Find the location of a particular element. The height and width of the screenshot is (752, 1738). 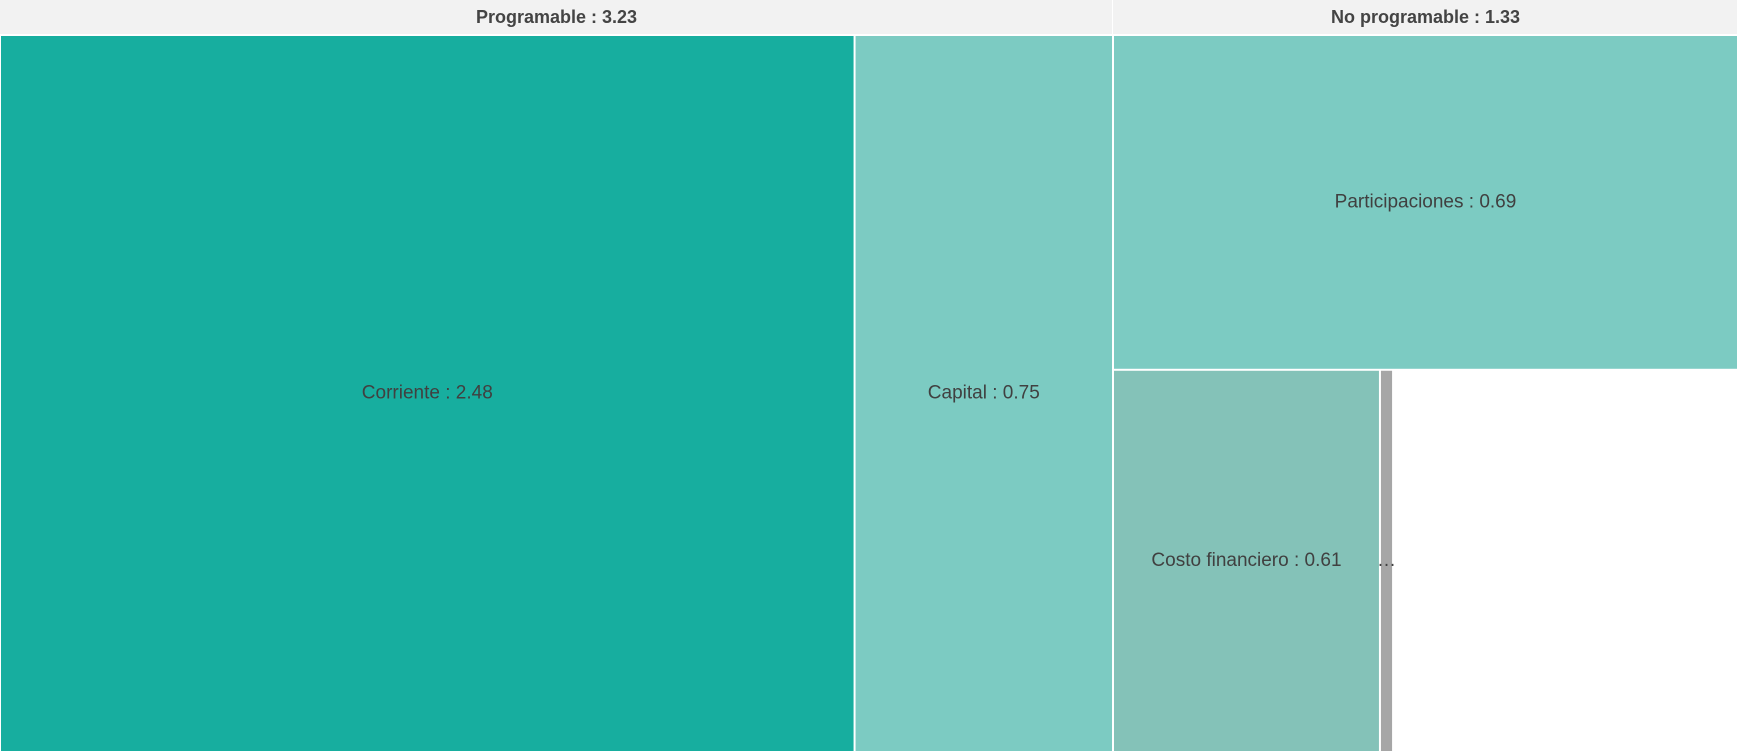

group-label: No programable : 1.33 is located at coordinates (1425, 17).